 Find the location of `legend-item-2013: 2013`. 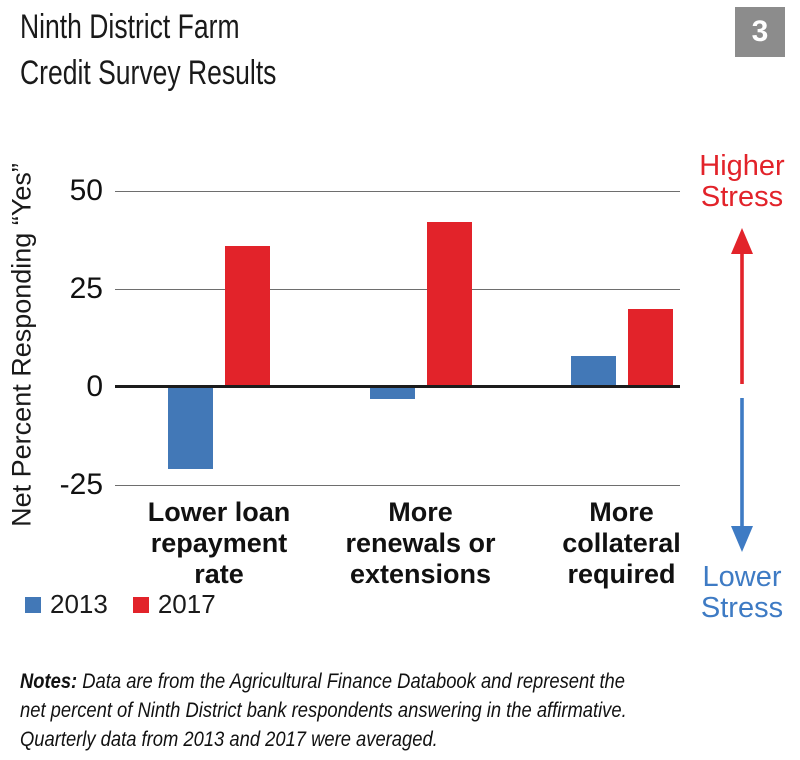

legend-item-2013: 2013 is located at coordinates (66, 604).